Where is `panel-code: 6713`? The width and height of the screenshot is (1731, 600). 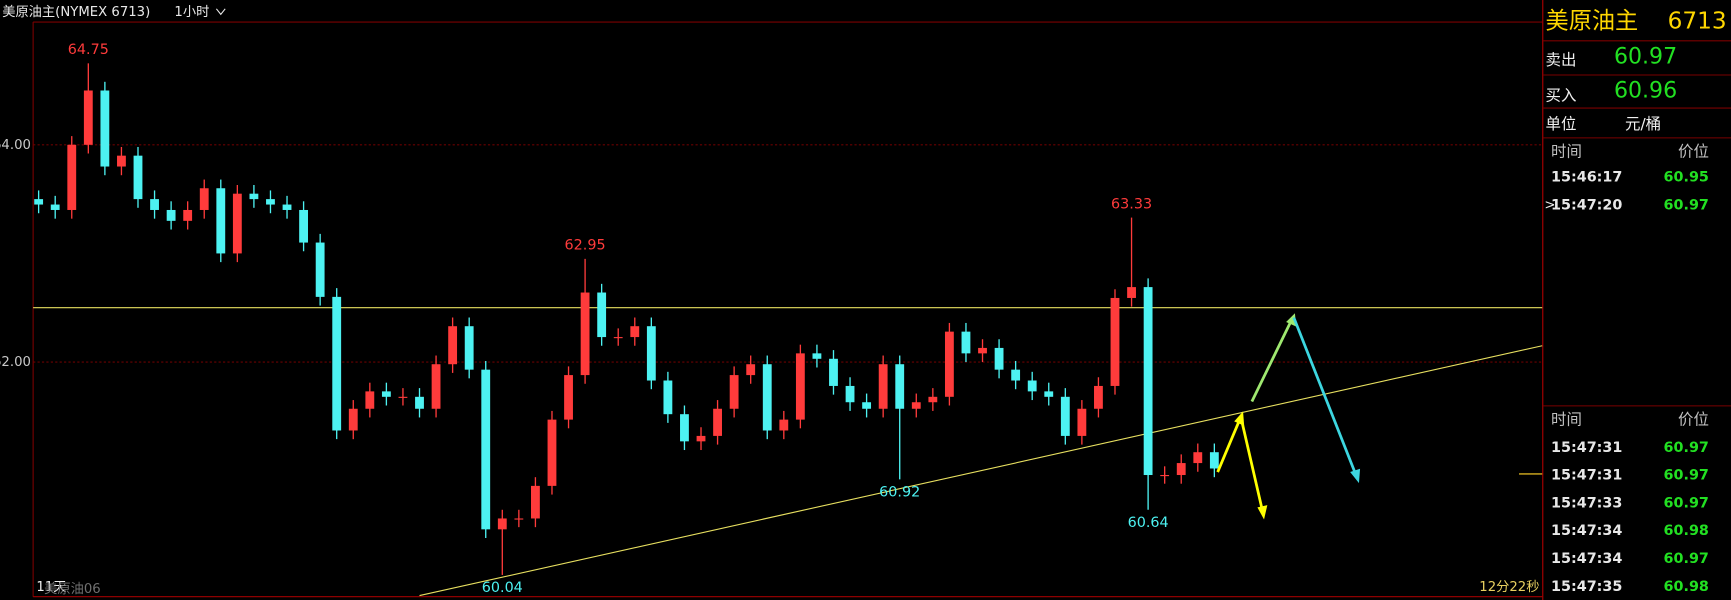 panel-code: 6713 is located at coordinates (1697, 21).